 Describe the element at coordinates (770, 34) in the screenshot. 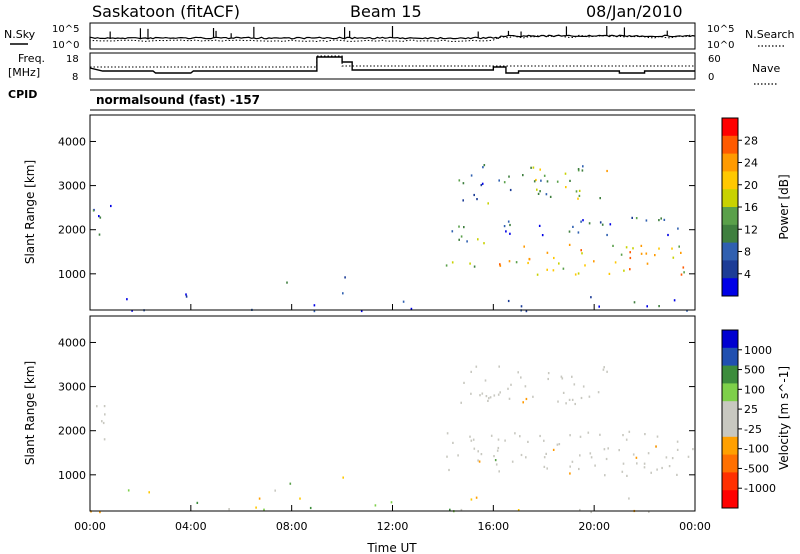

I see `nsearch-label: N.Search` at that location.